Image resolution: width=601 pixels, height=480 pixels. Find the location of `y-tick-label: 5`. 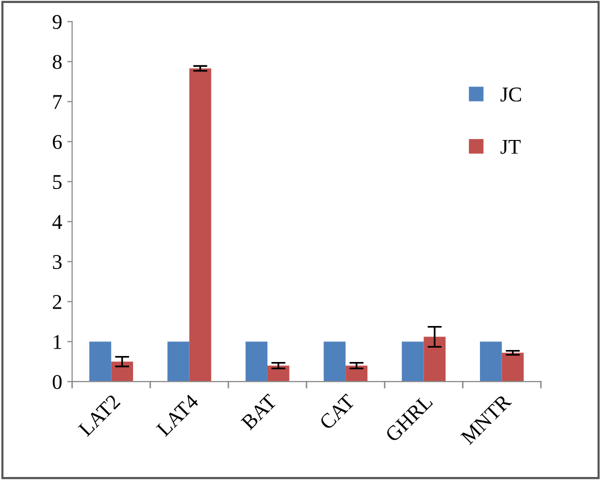

y-tick-label: 5 is located at coordinates (57, 182).